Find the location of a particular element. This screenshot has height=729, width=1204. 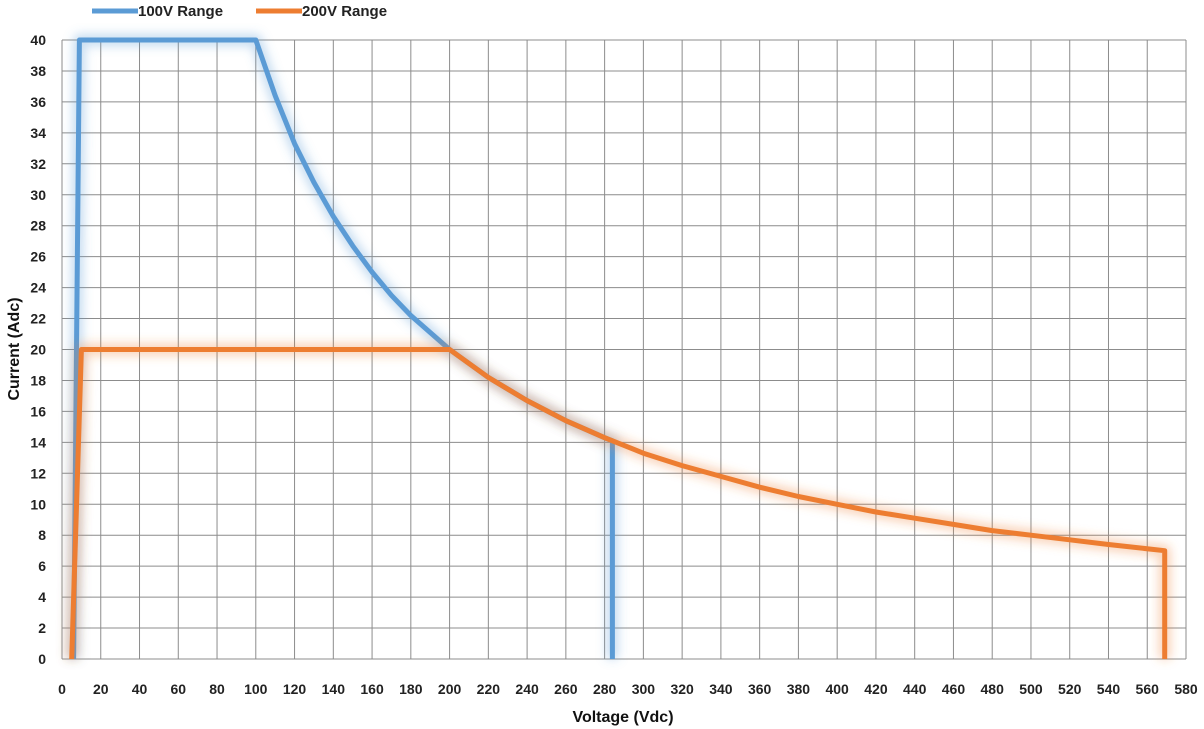

y-tick-label: 34 is located at coordinates (38, 133).